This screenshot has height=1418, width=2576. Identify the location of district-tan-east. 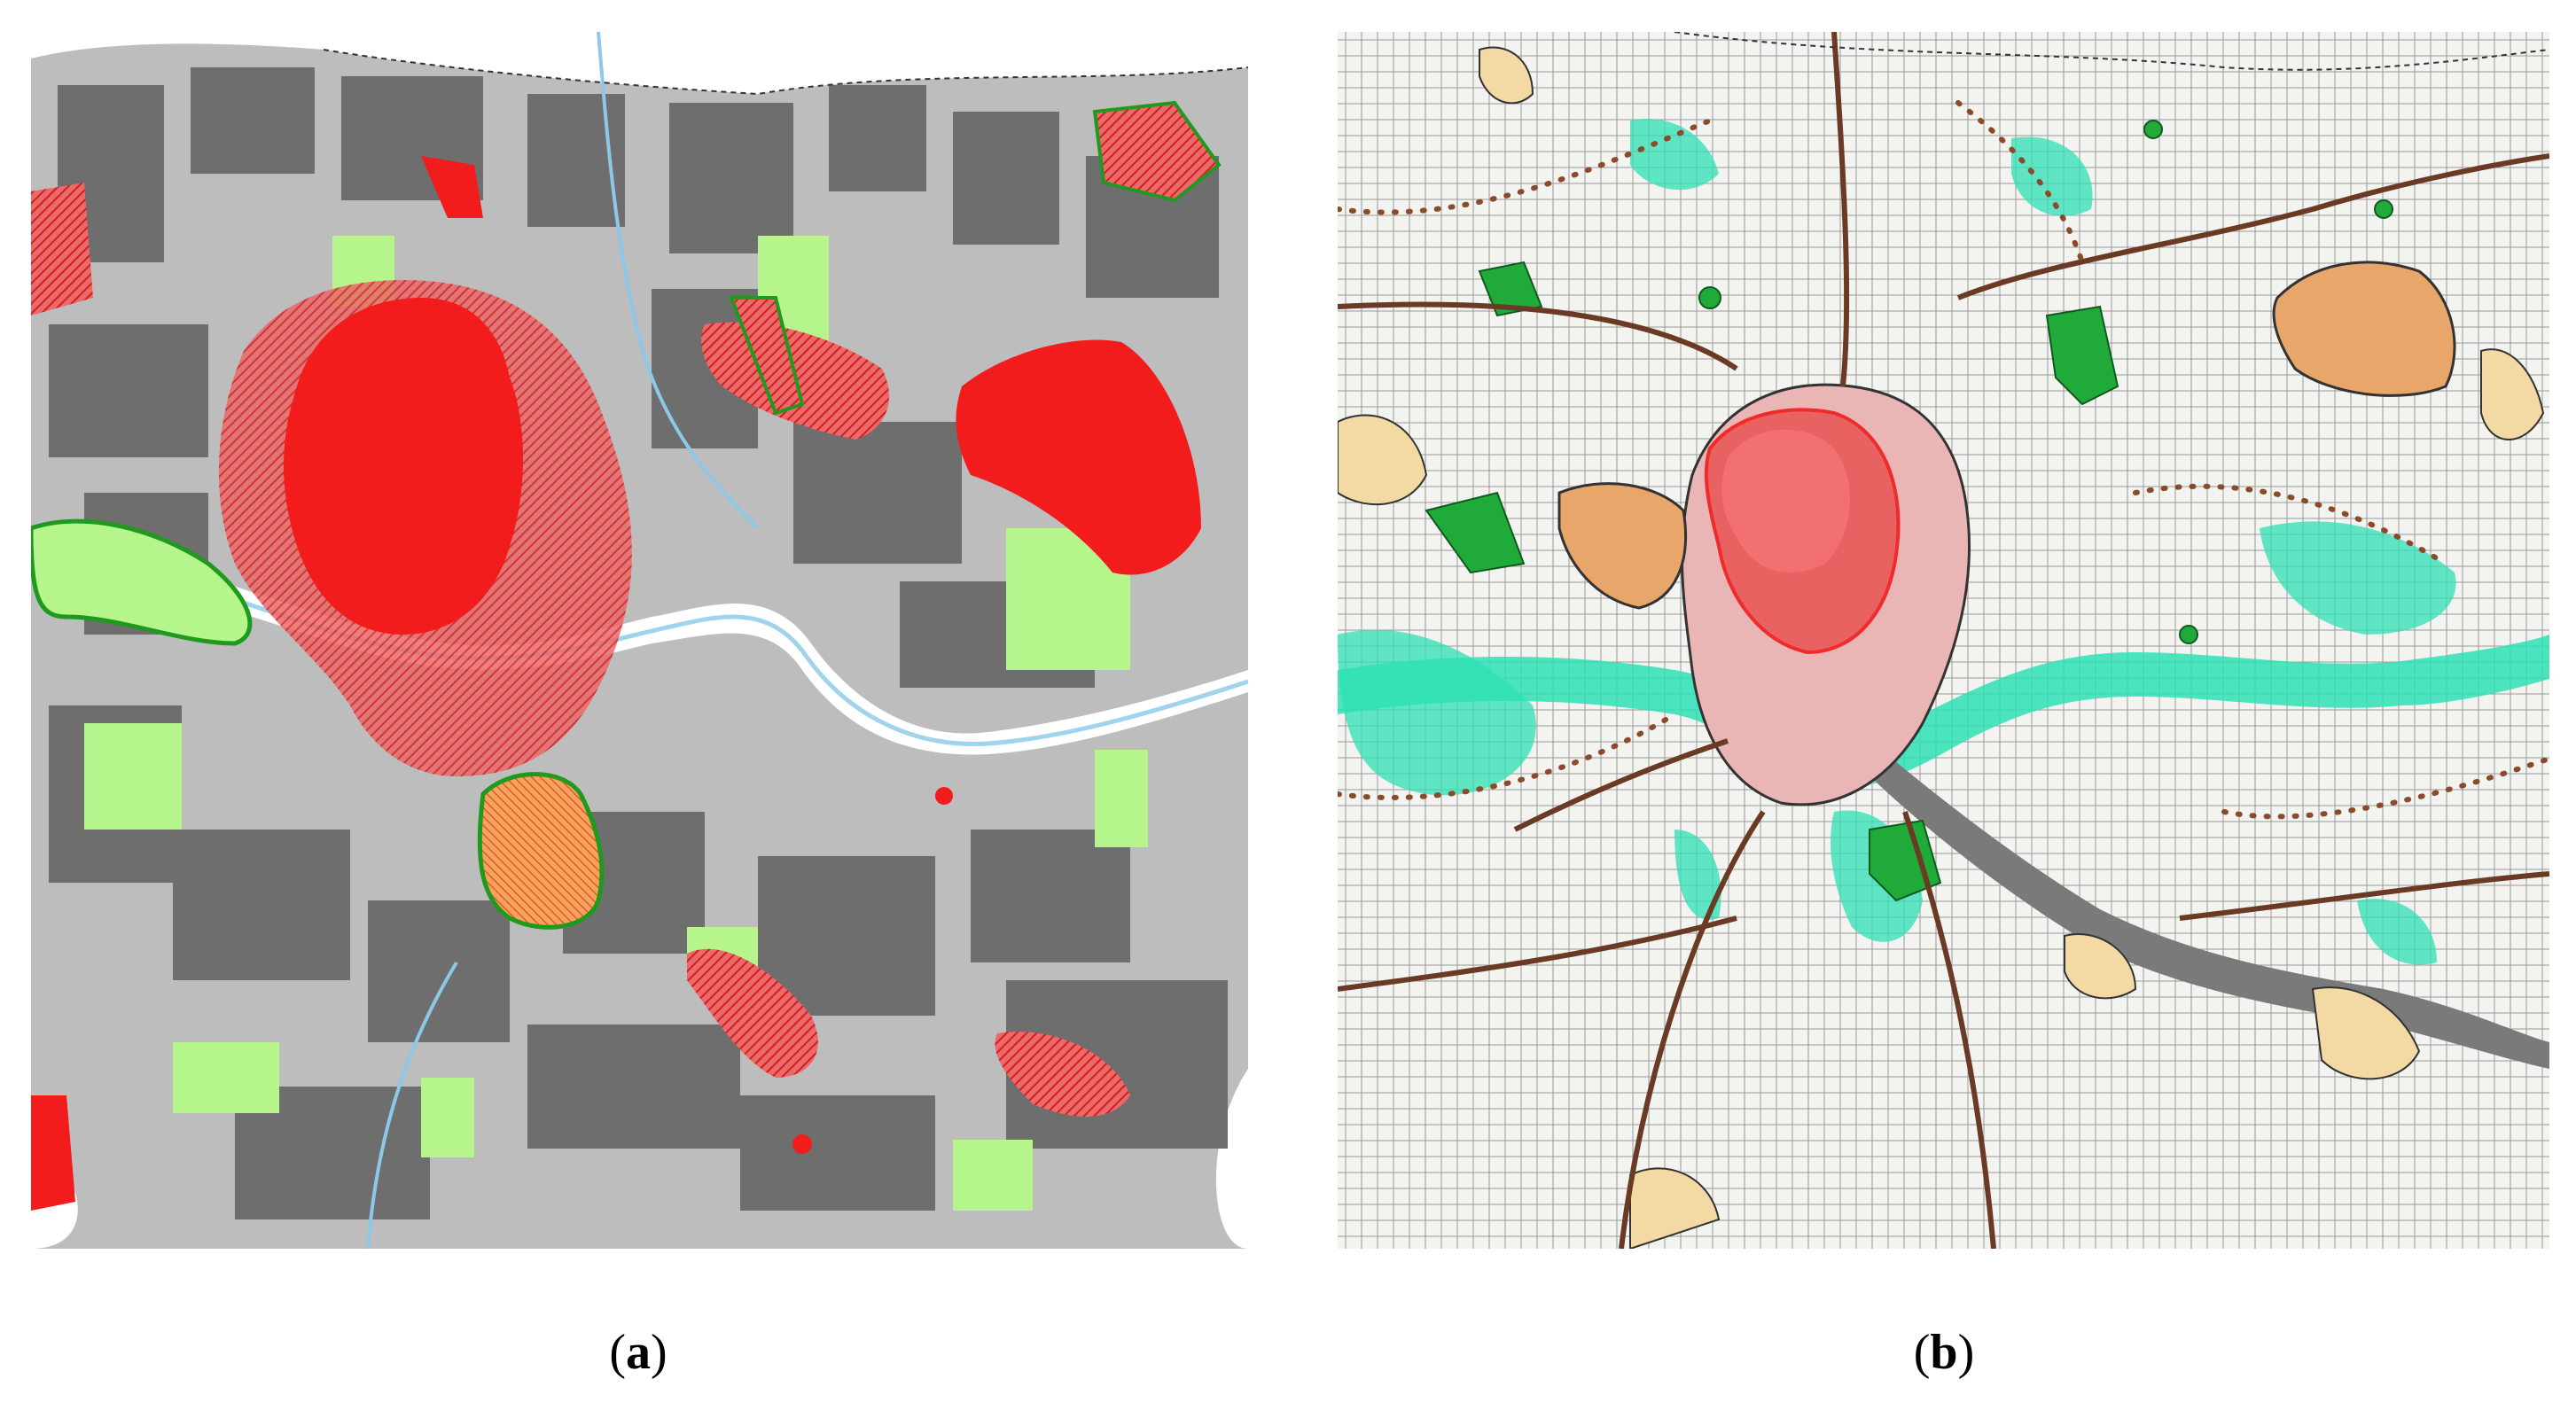
(2364, 329).